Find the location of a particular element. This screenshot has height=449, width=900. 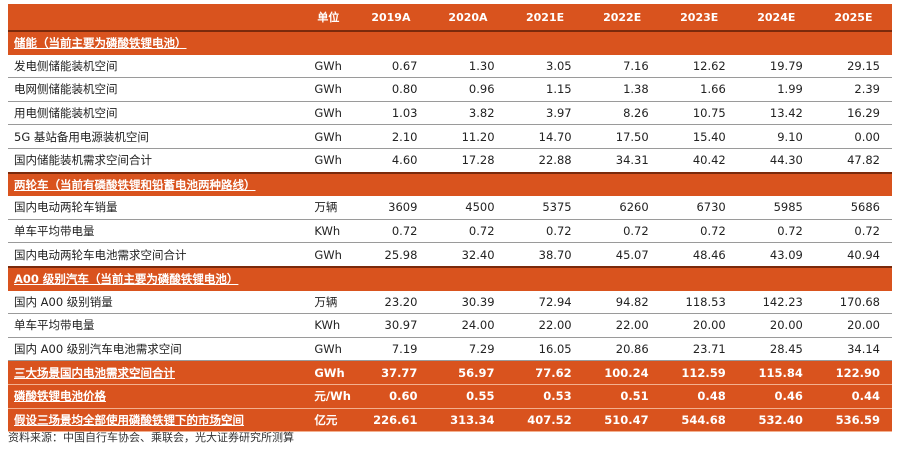

summary-label-text: 假设三场景均全部使用磷酸铁锂下的市场空间 is located at coordinates (129, 419).